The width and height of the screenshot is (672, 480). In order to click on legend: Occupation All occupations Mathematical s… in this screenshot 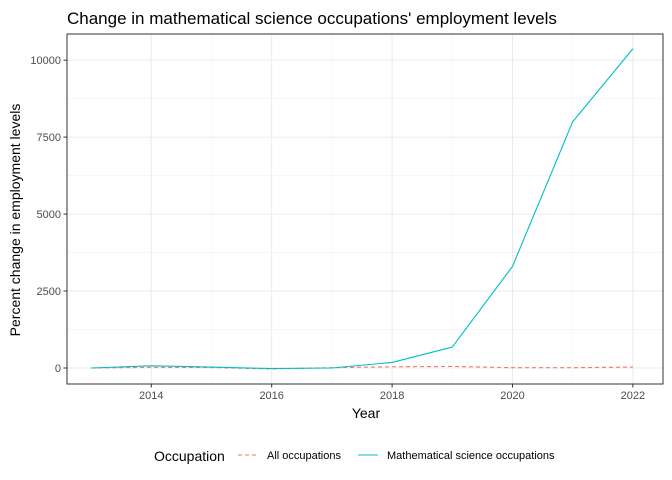, I will do `click(354, 456)`.